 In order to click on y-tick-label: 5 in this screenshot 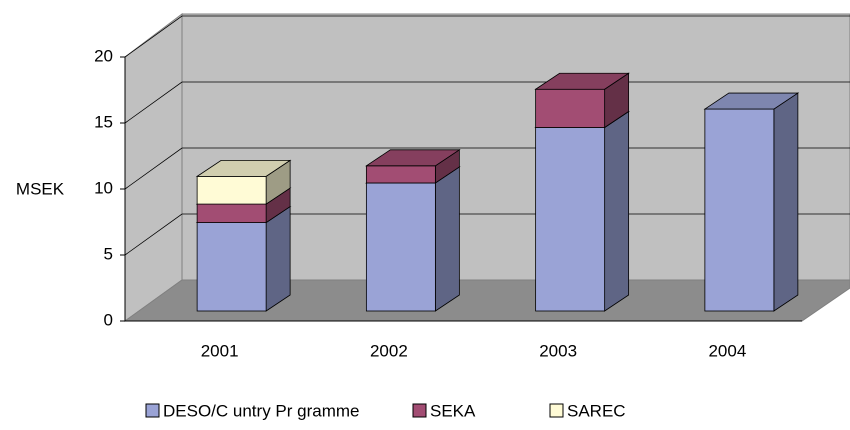, I will do `click(108, 253)`.